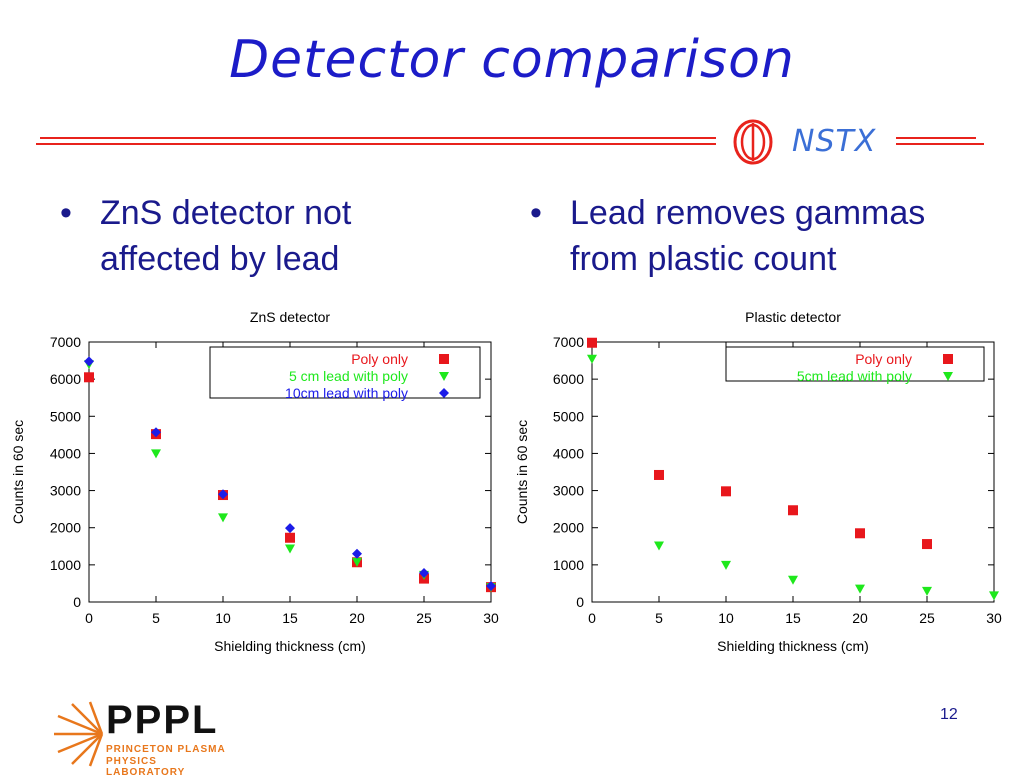 The height and width of the screenshot is (778, 1024). Describe the element at coordinates (703, 259) in the screenshot. I see `bullet-line: from plastic count` at that location.